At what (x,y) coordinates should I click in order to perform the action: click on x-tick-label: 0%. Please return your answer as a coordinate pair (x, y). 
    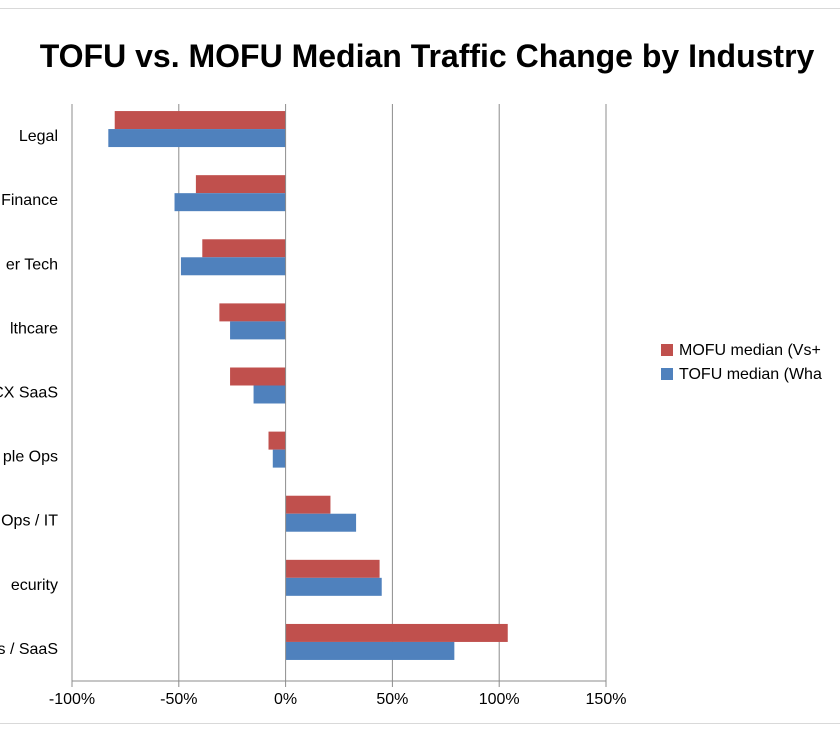
    Looking at the image, I should click on (285, 699).